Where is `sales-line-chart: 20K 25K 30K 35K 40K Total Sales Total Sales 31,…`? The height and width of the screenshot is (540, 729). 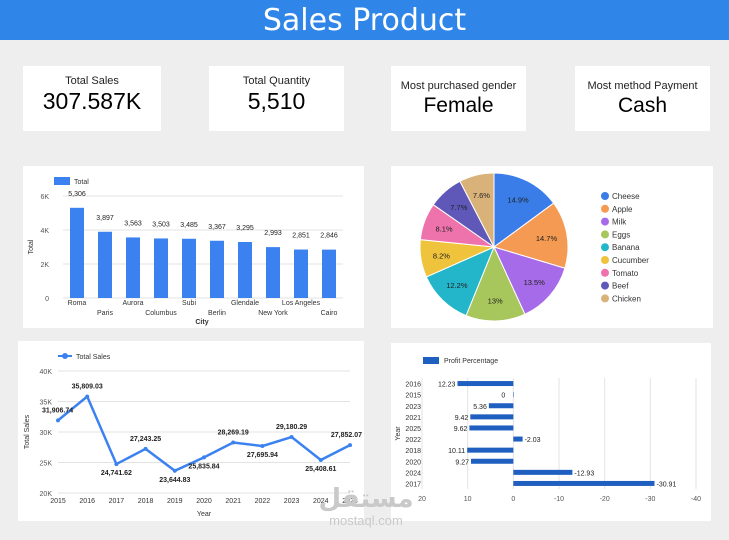 sales-line-chart: 20K 25K 30K 35K 40K Total Sales Total Sales 31,… is located at coordinates (193, 435).